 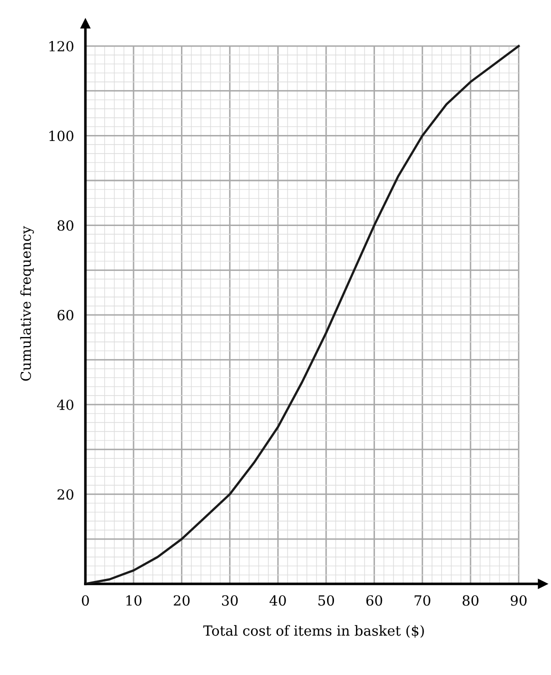 I want to click on y-tick-label: 80, so click(x=66, y=225).